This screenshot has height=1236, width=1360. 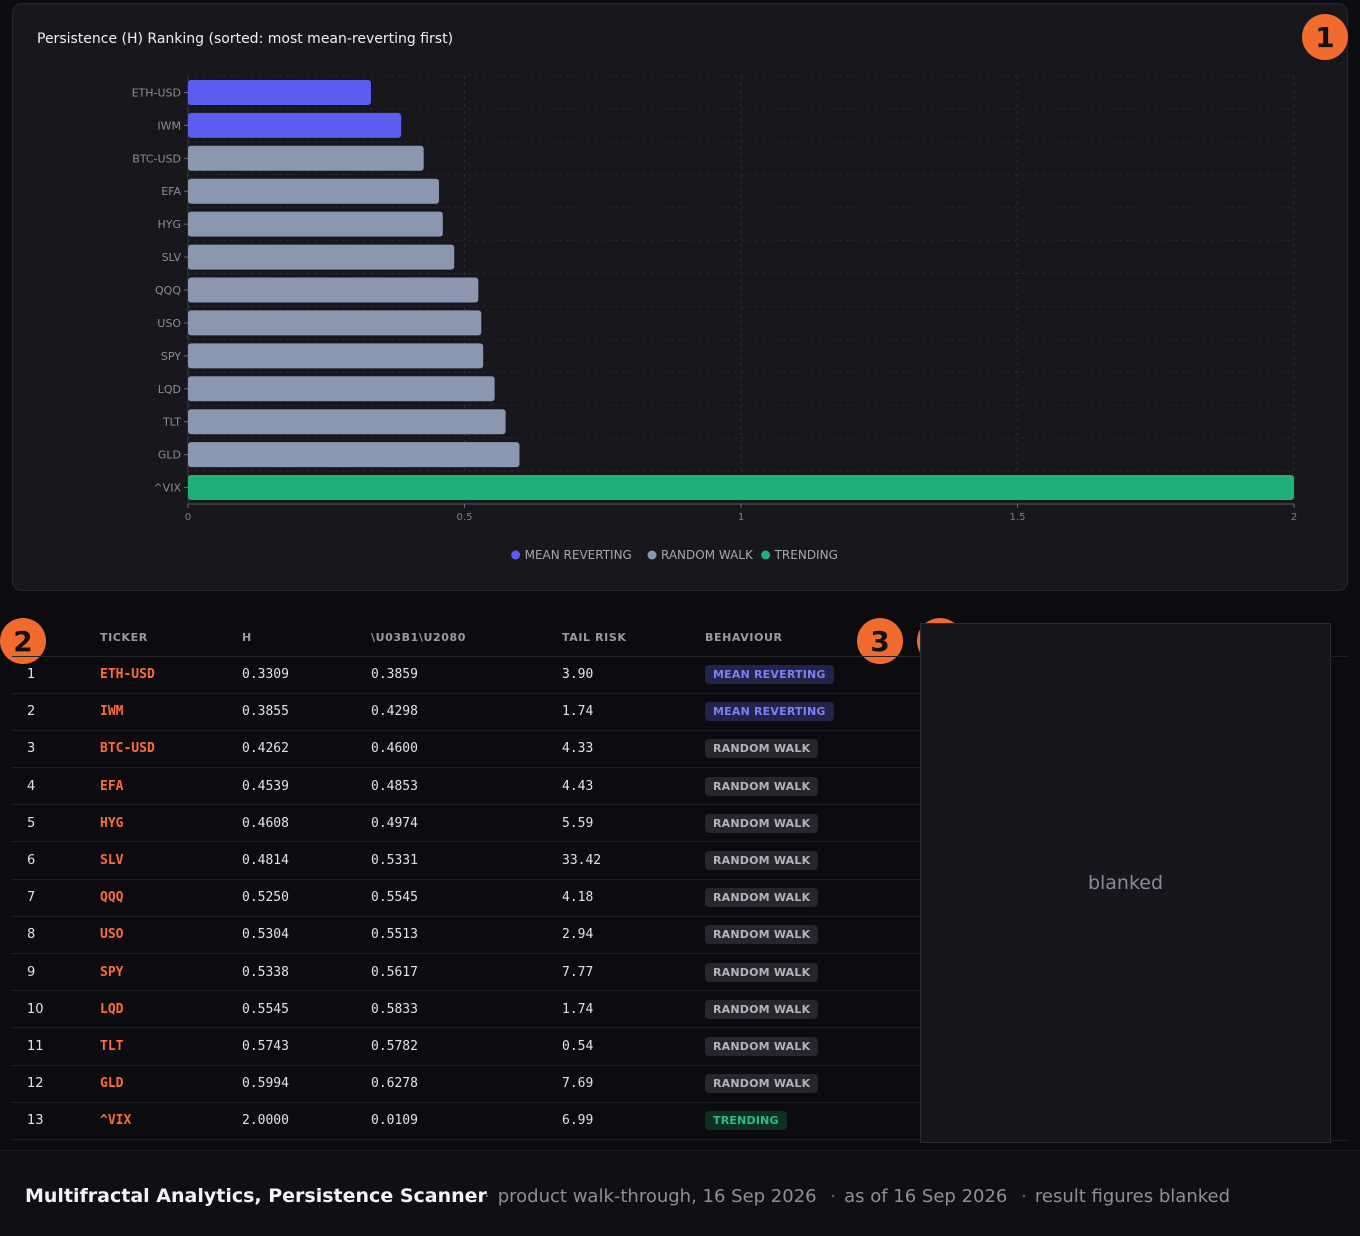 I want to click on alpha0-cell: 0.3859, so click(x=466, y=675).